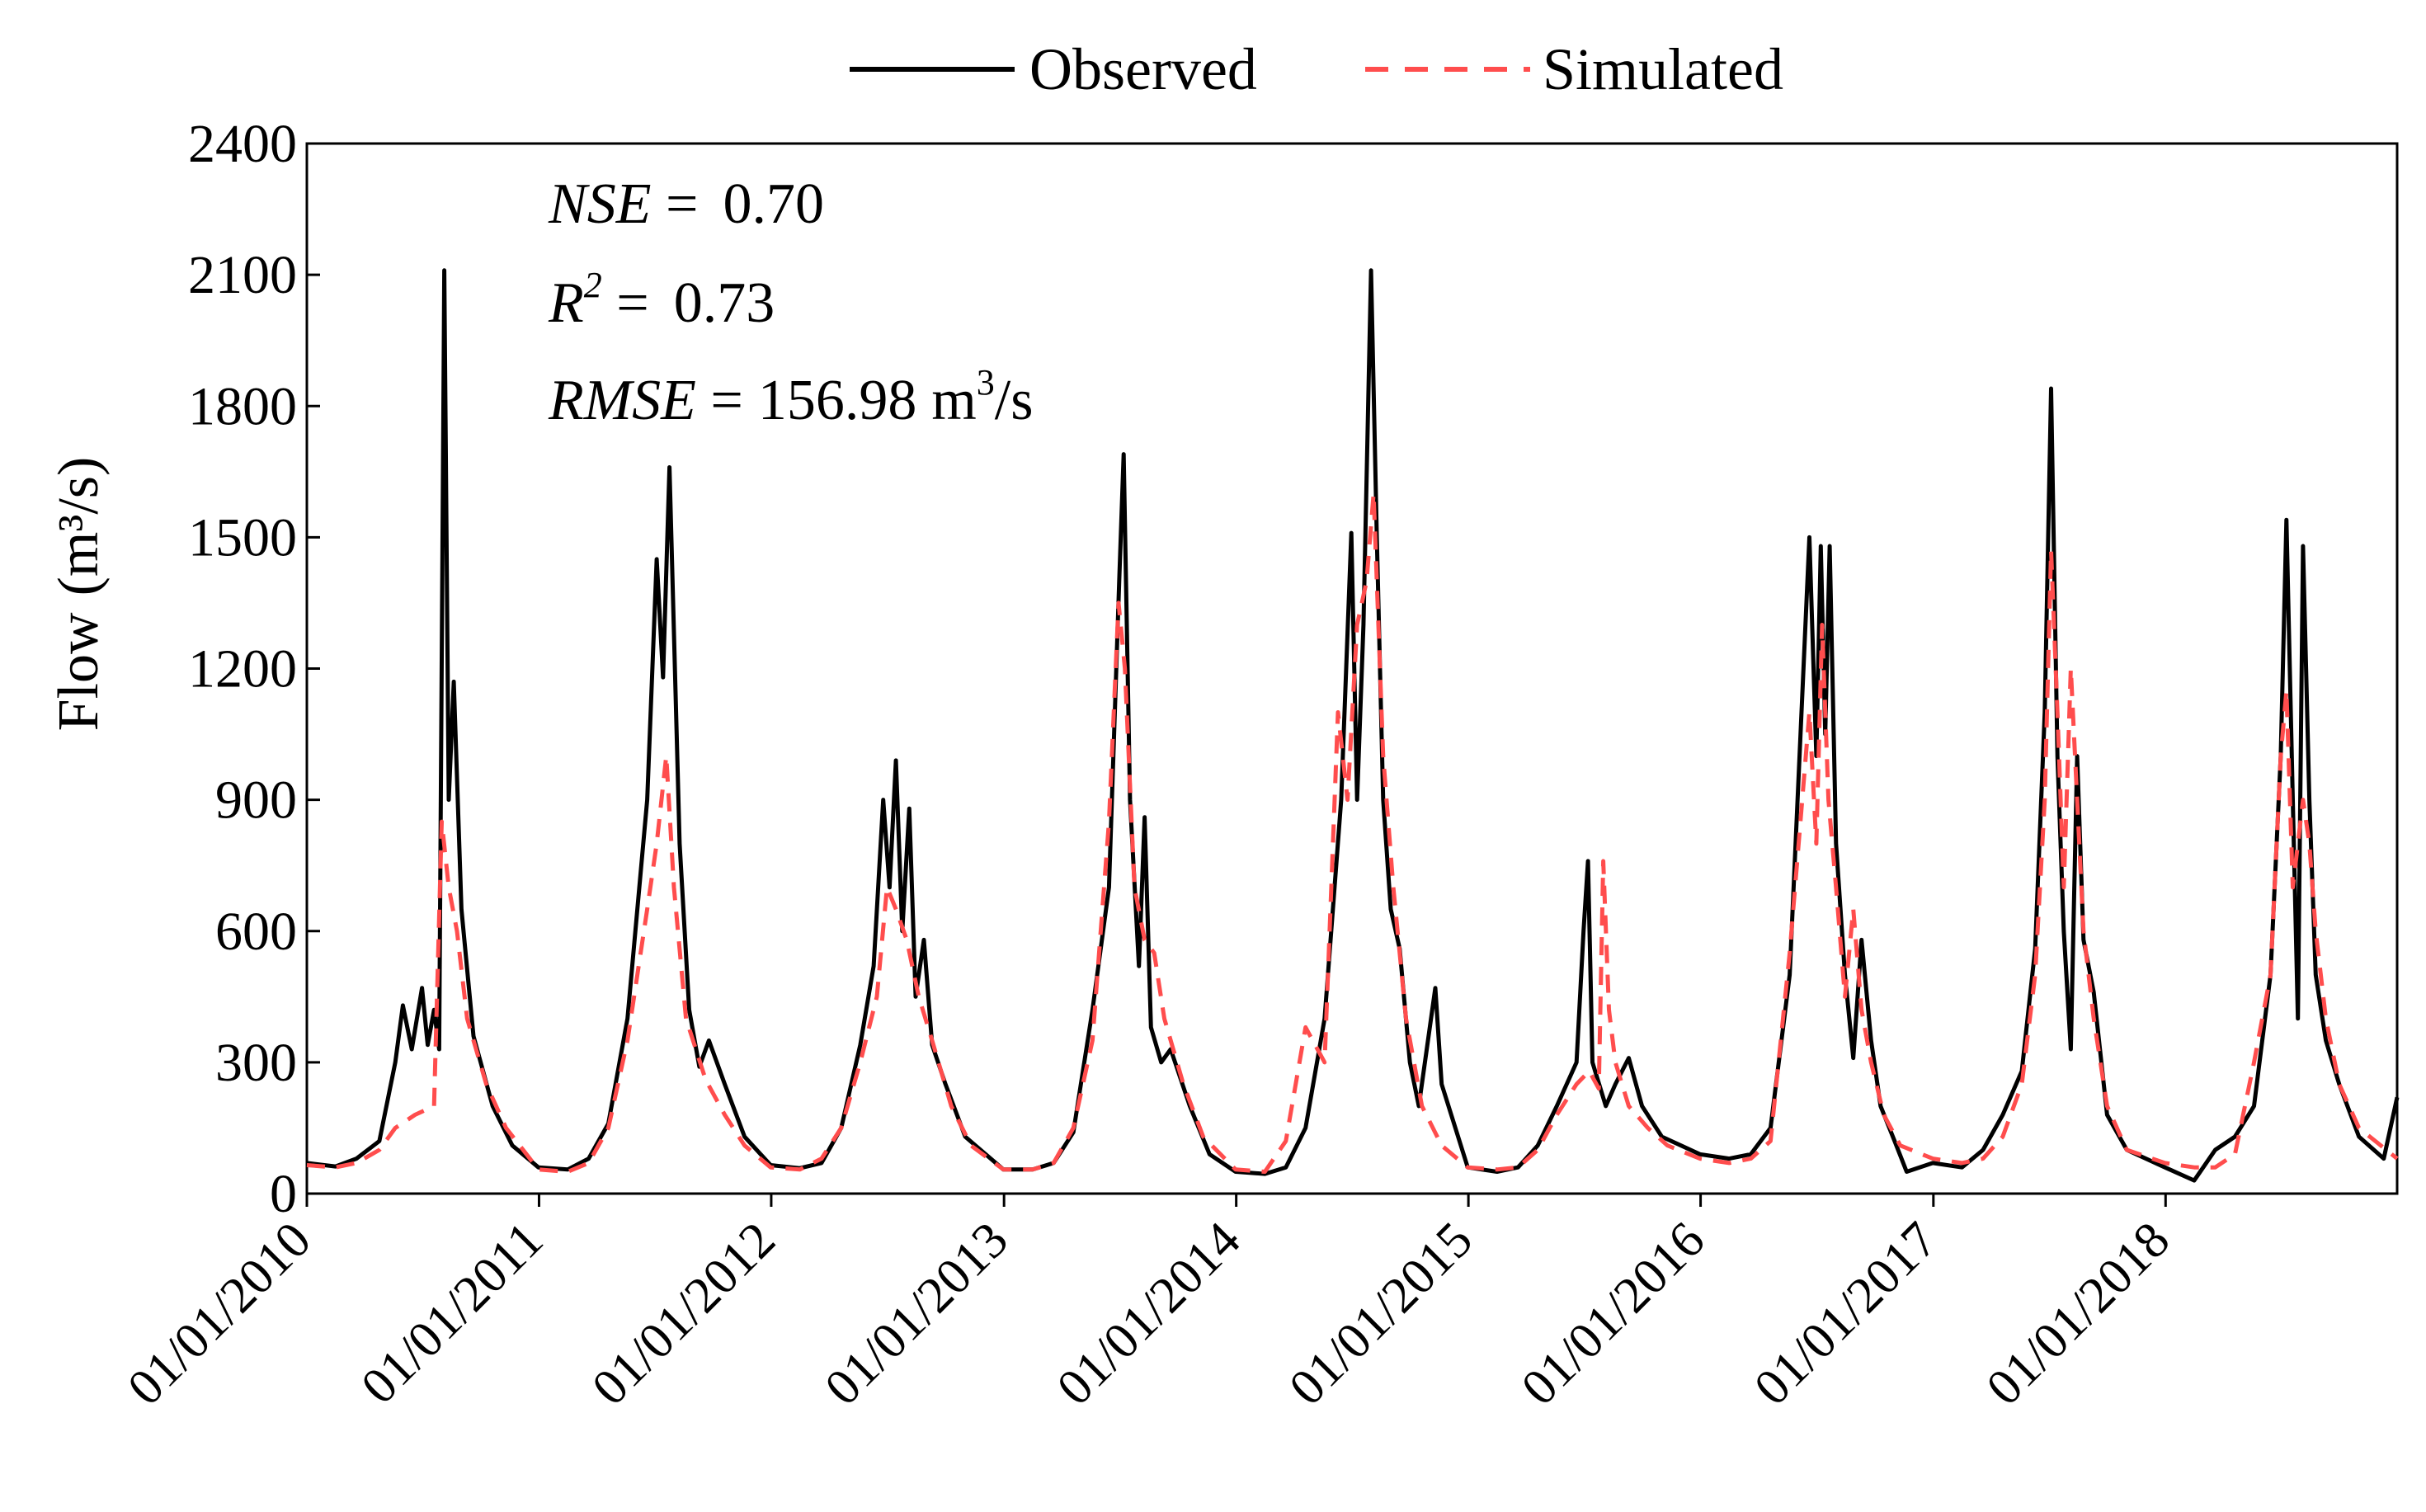 This screenshot has width=2426, height=1512. I want to click on rmse-annotation: RMSE = 156.98 m3/s, so click(790, 397).